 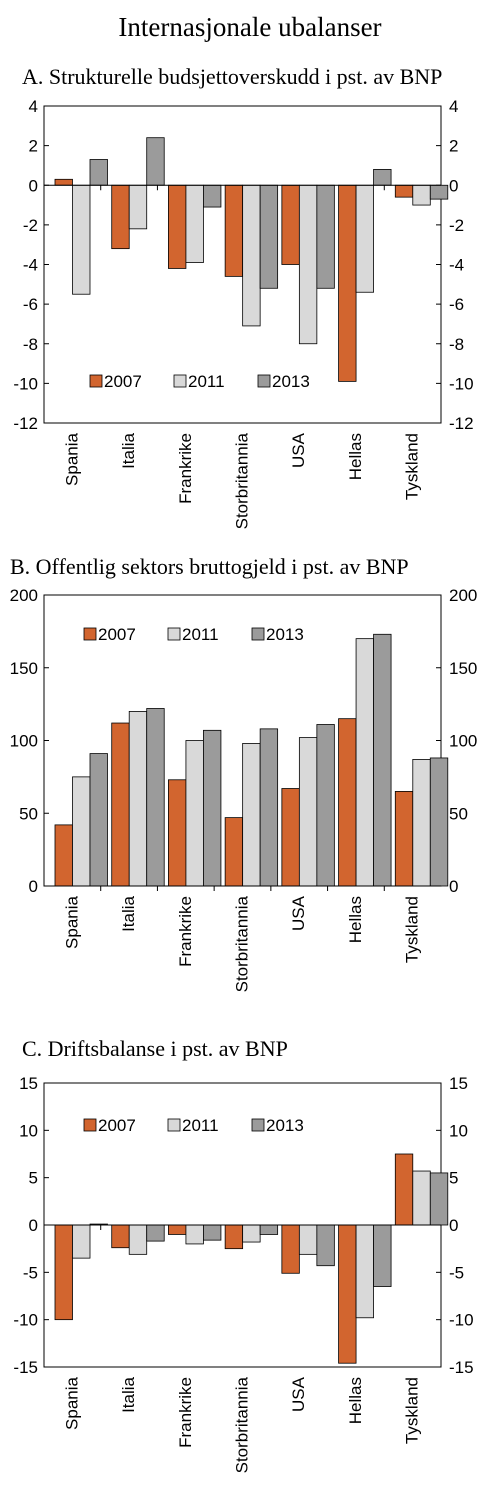 I want to click on y-tick-label-right: -6, so click(x=456, y=304).